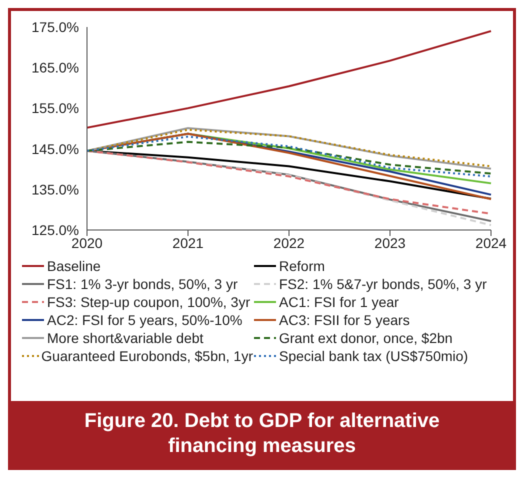  I want to click on legend-label: Reform, so click(302, 266).